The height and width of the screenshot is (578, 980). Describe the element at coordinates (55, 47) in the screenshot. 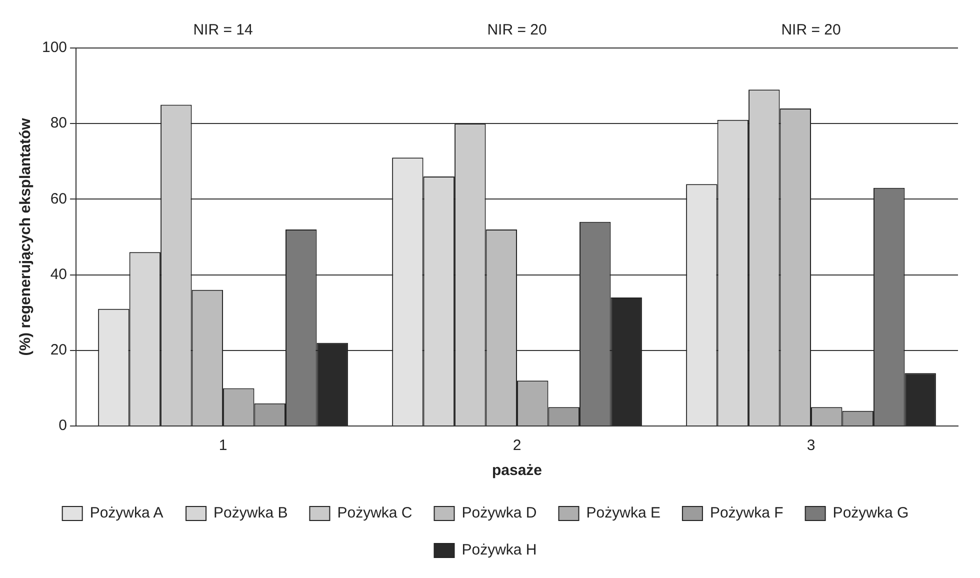

I see `y-tick-label: 100` at that location.